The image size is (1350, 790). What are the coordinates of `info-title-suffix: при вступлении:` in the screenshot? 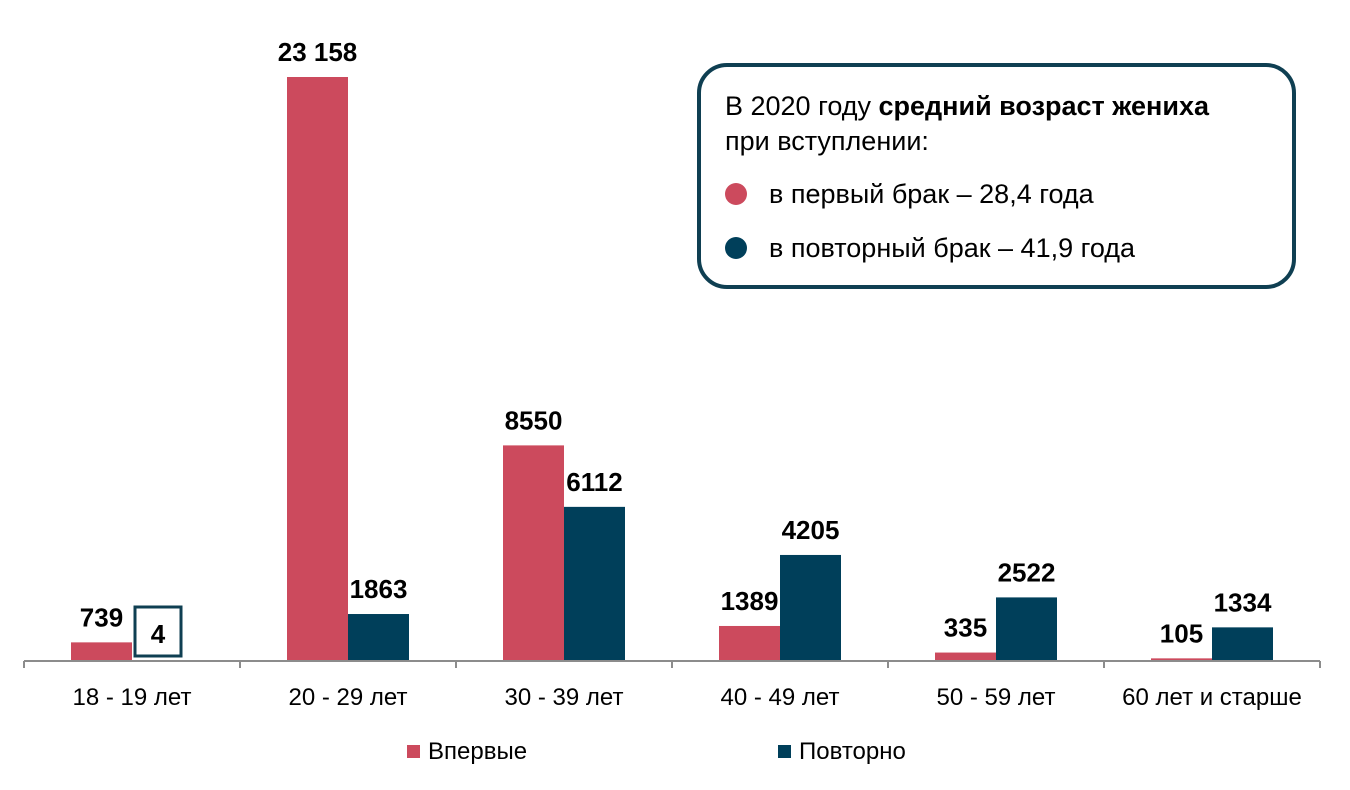 It's located at (827, 141).